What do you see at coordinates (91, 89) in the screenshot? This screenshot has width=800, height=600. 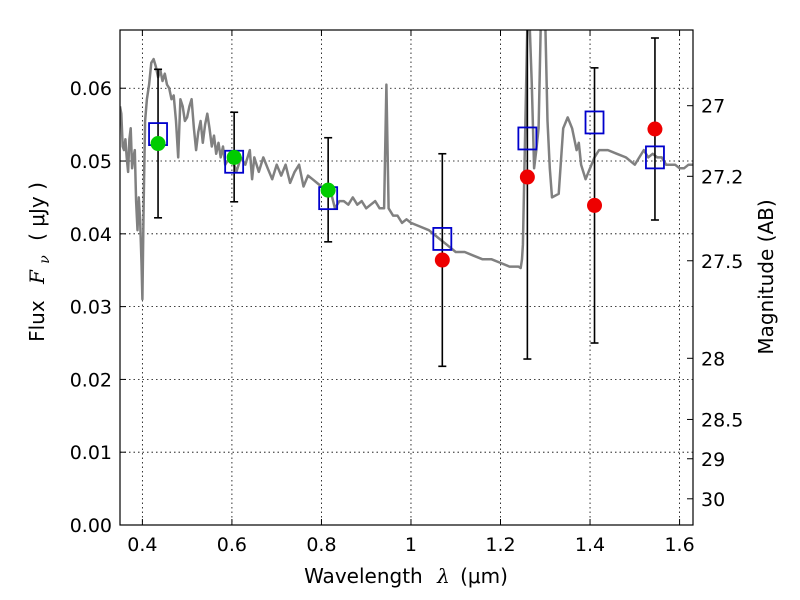 I see `y-tick-label: 0.06` at bounding box center [91, 89].